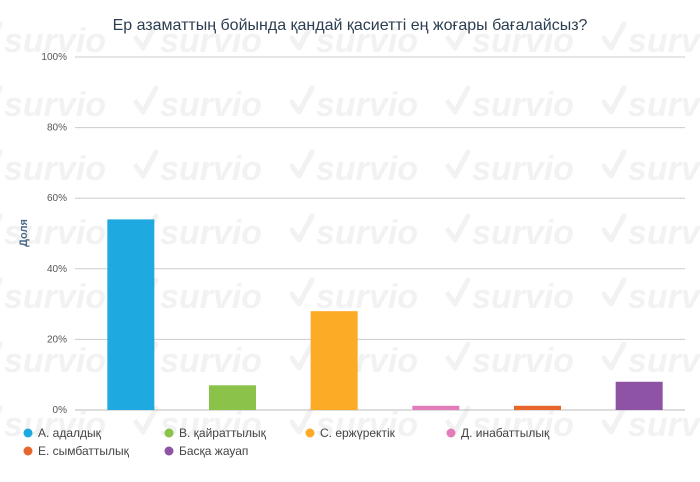 The height and width of the screenshot is (482, 700). What do you see at coordinates (54, 57) in the screenshot?
I see `y-tick-label: 100%` at bounding box center [54, 57].